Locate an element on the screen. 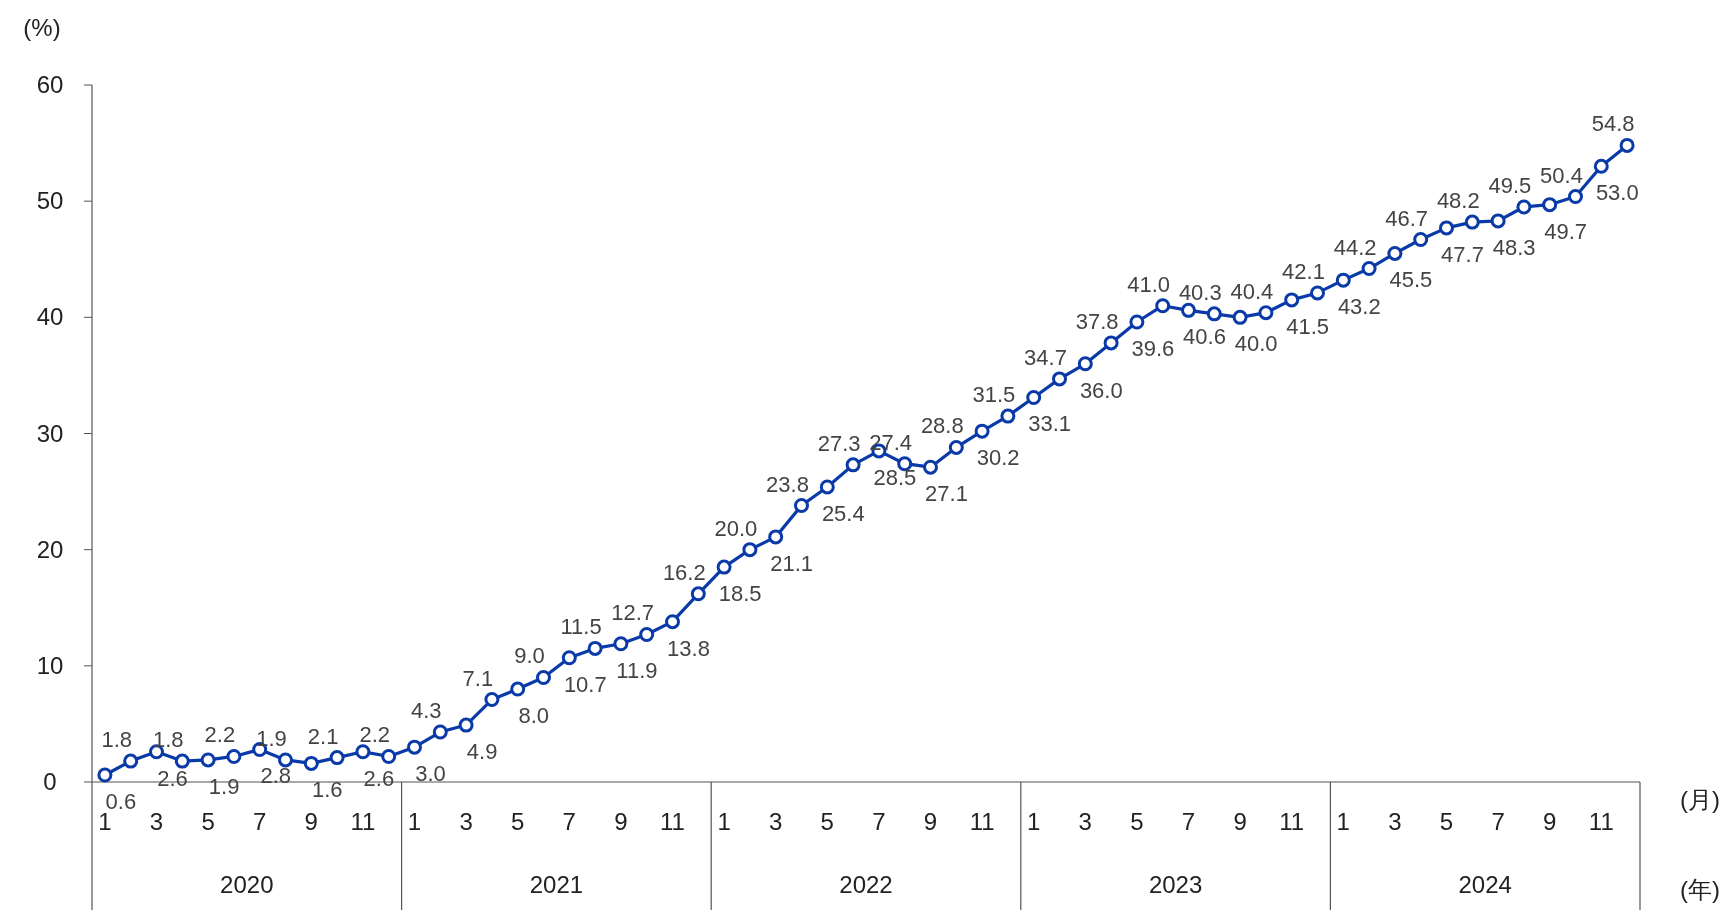  text: 28.8 is located at coordinates (942, 426).